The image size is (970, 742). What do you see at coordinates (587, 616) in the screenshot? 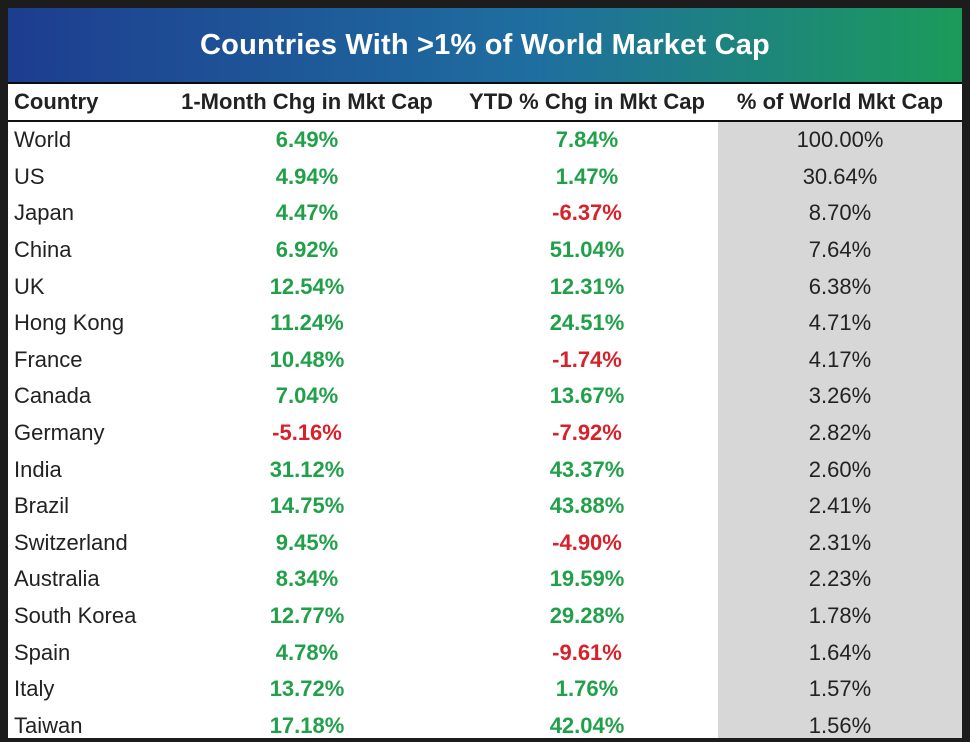
I see `ytd-chg-cell: 29.28%` at bounding box center [587, 616].